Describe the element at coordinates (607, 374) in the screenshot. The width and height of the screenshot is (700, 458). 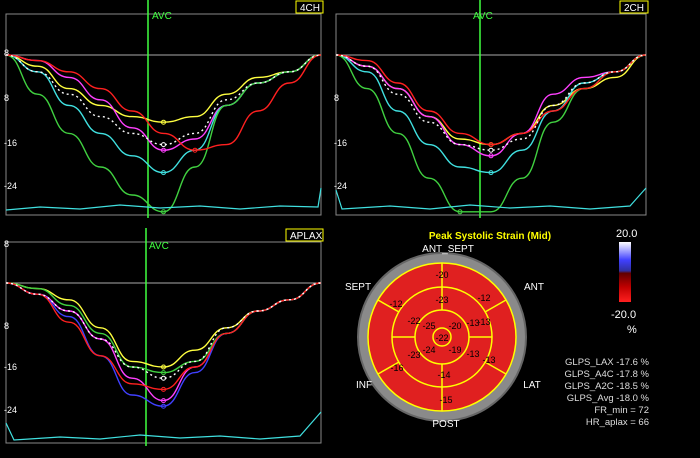
I see `stat-line: GLPS_A4C -17.8 %` at that location.